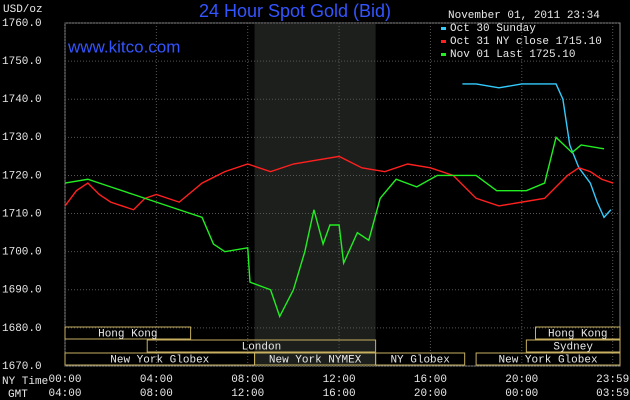 The image size is (630, 400). I want to click on x2-tick-label: 03:59, so click(612, 394).